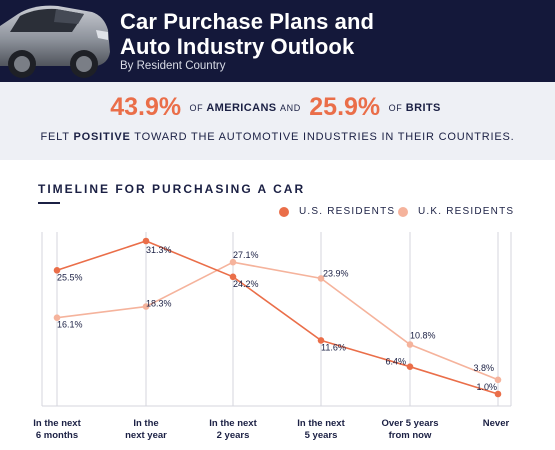 The height and width of the screenshot is (450, 555). Describe the element at coordinates (395, 362) in the screenshot. I see `data-label-us: 6.4%` at that location.